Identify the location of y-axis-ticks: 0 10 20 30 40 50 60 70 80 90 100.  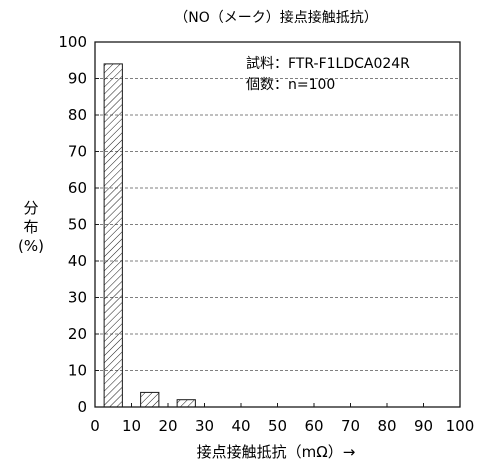
(78, 224).